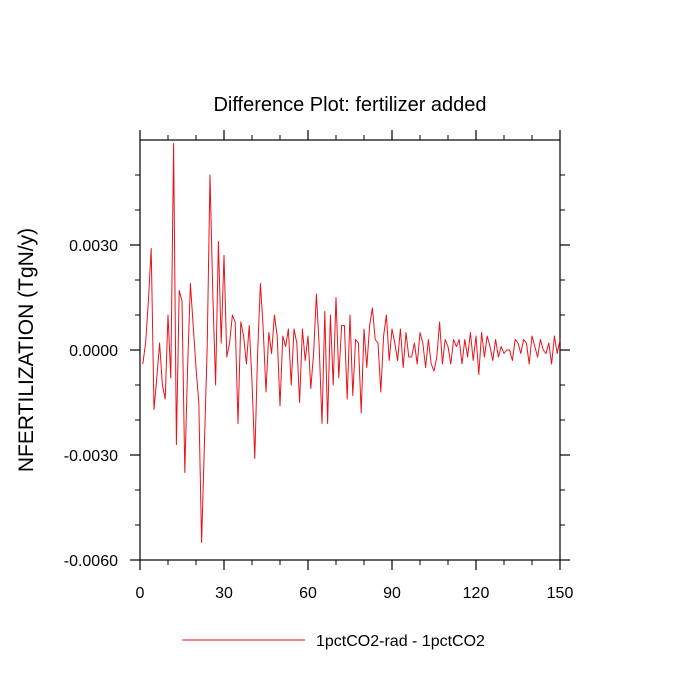 The width and height of the screenshot is (700, 700). What do you see at coordinates (308, 593) in the screenshot?
I see `x-tick-label: 60` at bounding box center [308, 593].